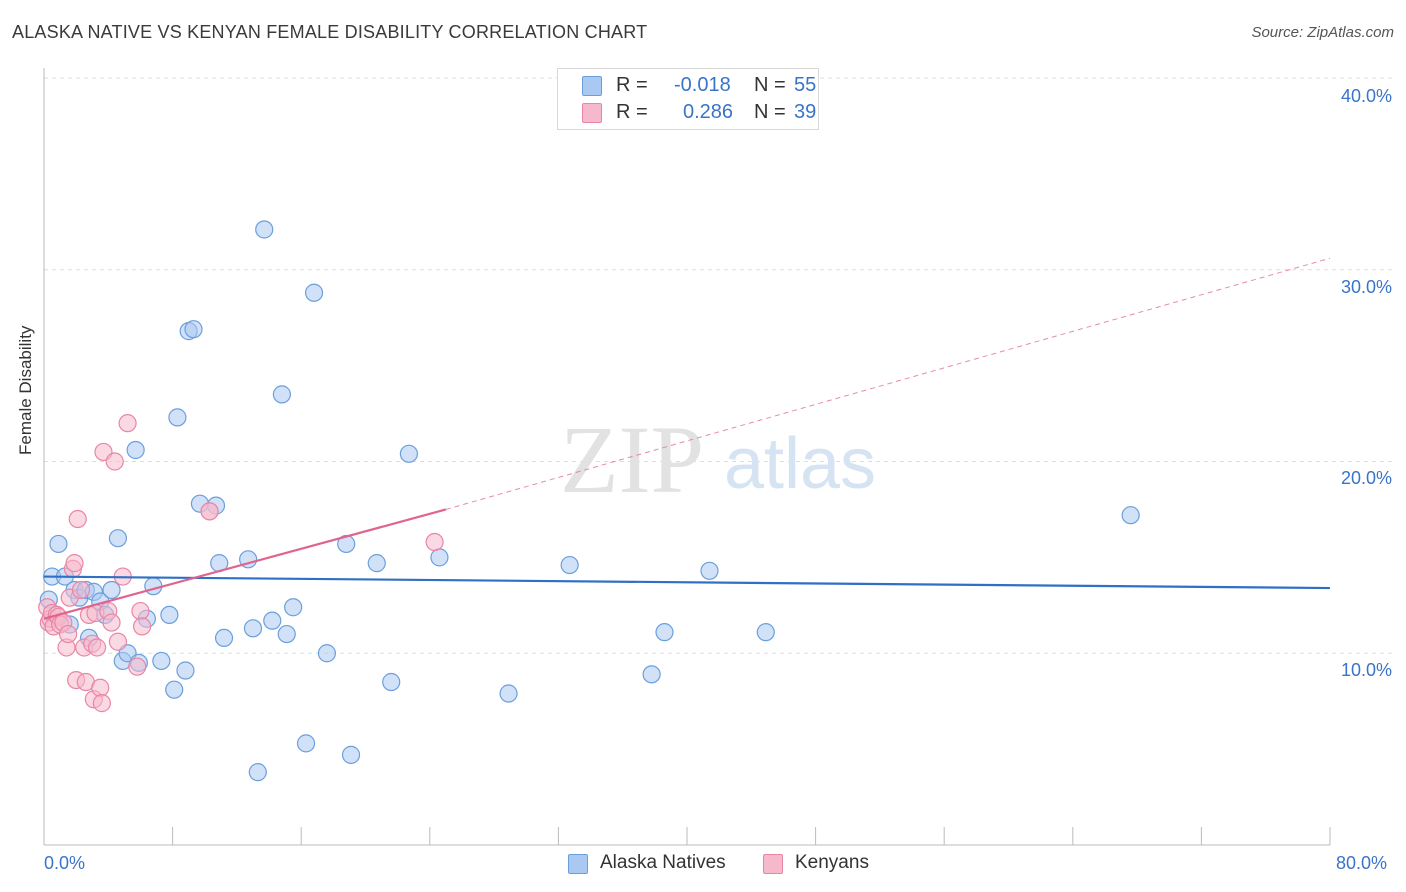 This screenshot has width=1406, height=892. Describe the element at coordinates (663, 862) in the screenshot. I see `alaska-natives-legend-label: Alaska Natives` at that location.